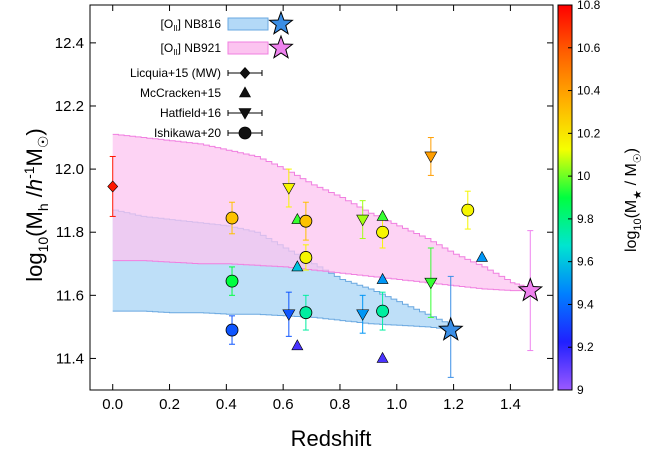  I want to click on colorbar: 9 9.2 9.4 9.6 9.8 10 10.2 10.4 10.6 10.8, so click(579, 198).